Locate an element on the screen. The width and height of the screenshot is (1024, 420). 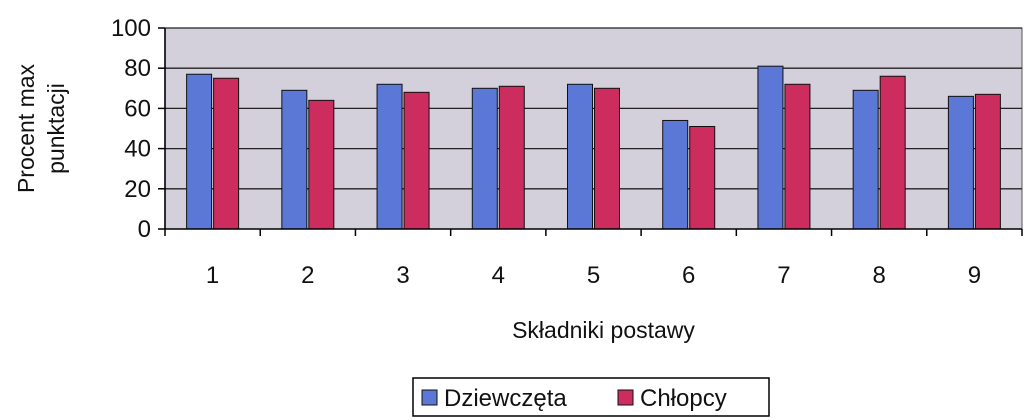
x-tick-label-9: 9 is located at coordinates (974, 275).